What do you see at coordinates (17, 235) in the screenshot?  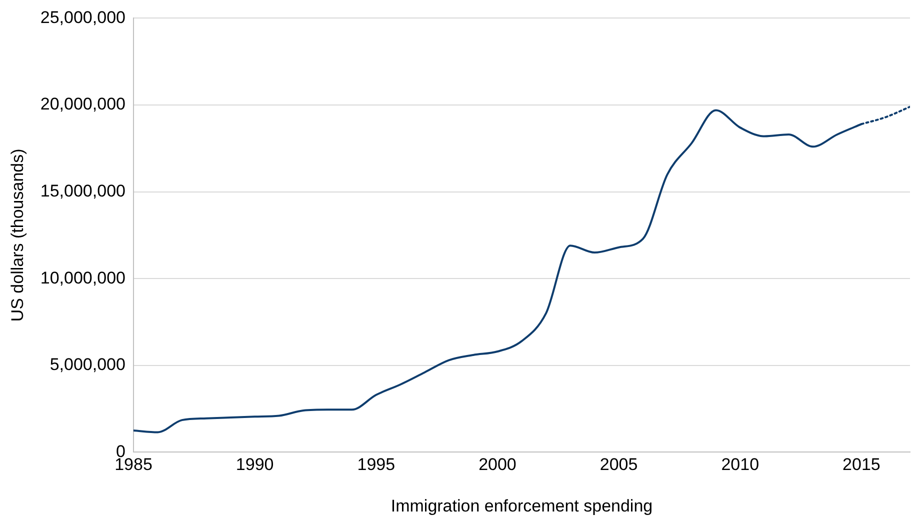 I see `y-axis-title: US dollars (thousands)` at bounding box center [17, 235].